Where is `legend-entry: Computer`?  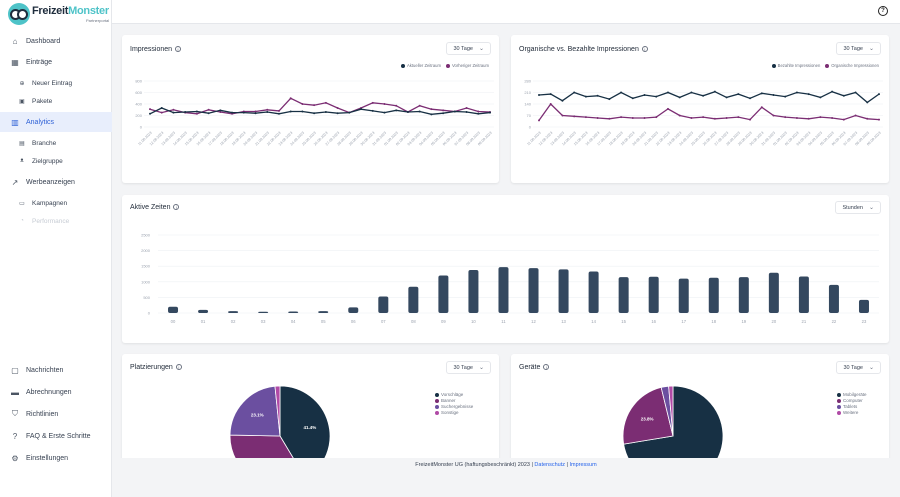 legend-entry: Computer is located at coordinates (852, 401).